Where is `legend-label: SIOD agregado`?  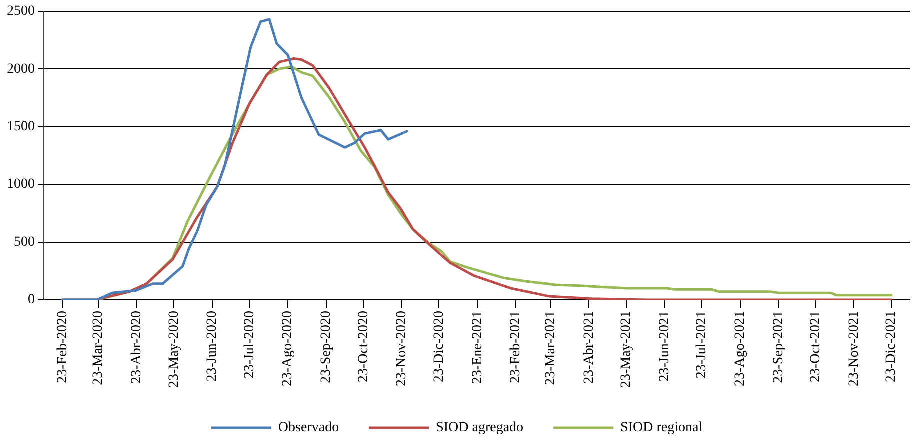
legend-label: SIOD agregado is located at coordinates (480, 428).